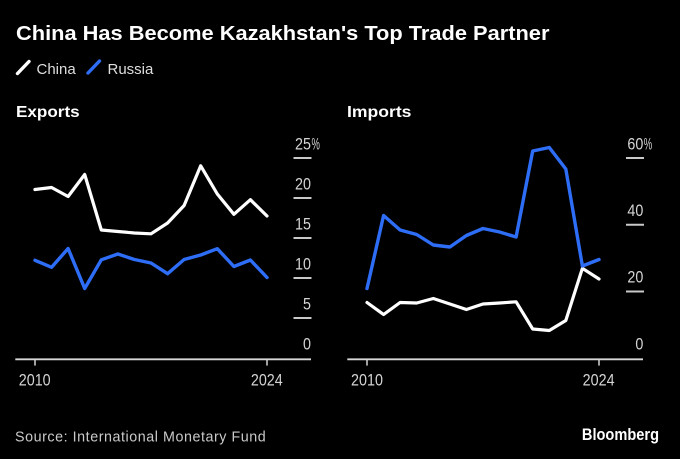 This screenshot has height=459, width=680. I want to click on svg-text:Source: International Monetary: Source: International Monetary Fund, so click(140, 437).